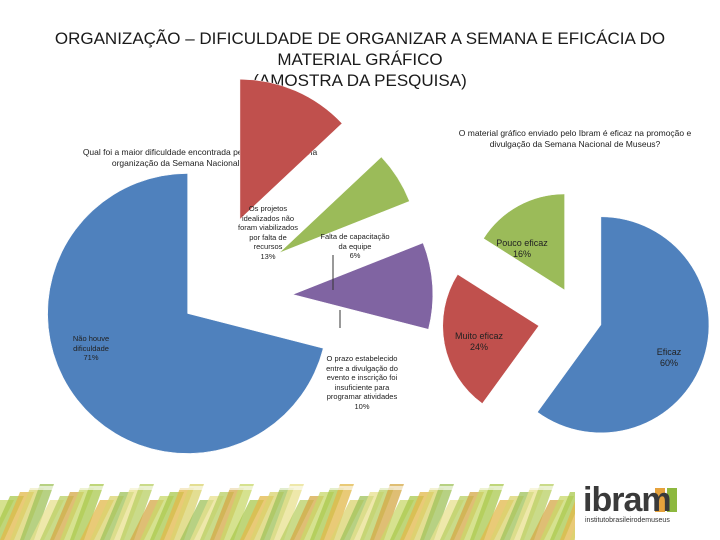 The height and width of the screenshot is (540, 720). I want to click on logo-accent-orange, so click(660, 500).